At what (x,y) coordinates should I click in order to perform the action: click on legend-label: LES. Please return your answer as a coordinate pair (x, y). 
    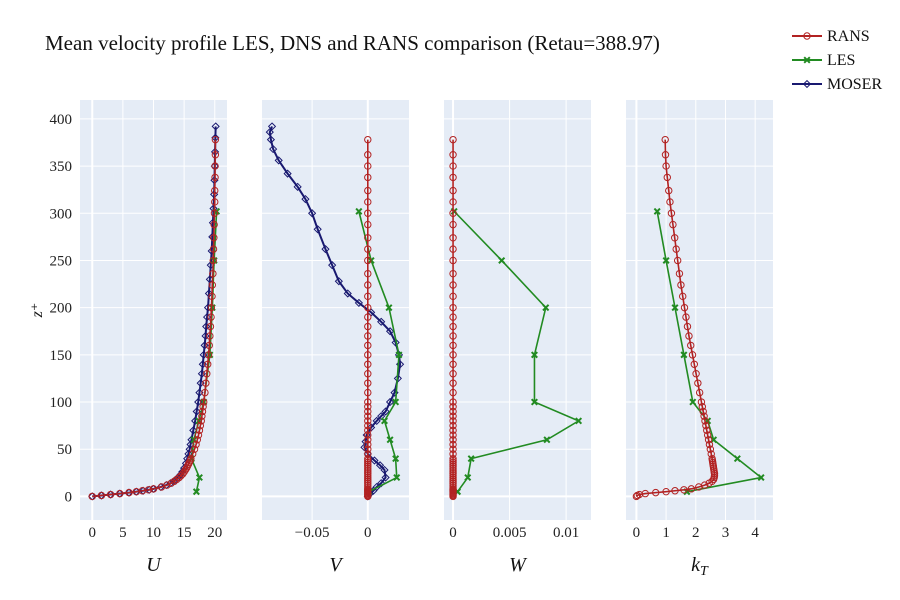
    Looking at the image, I should click on (841, 60).